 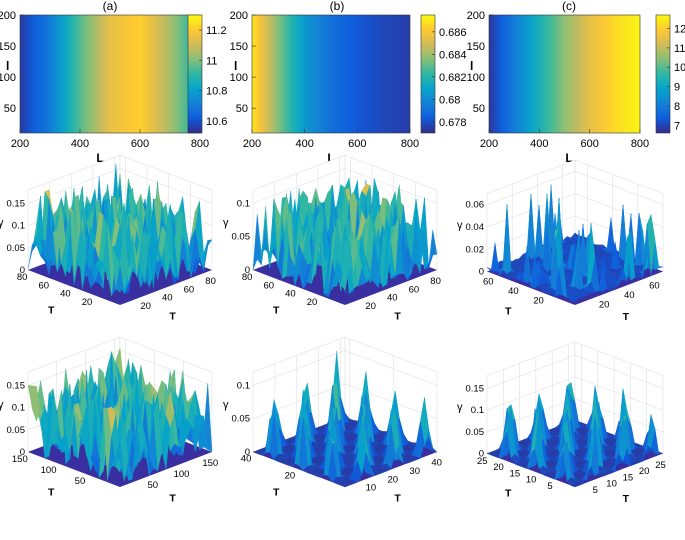 I want to click on colorbar-tick-label: 0.684, so click(x=453, y=55).